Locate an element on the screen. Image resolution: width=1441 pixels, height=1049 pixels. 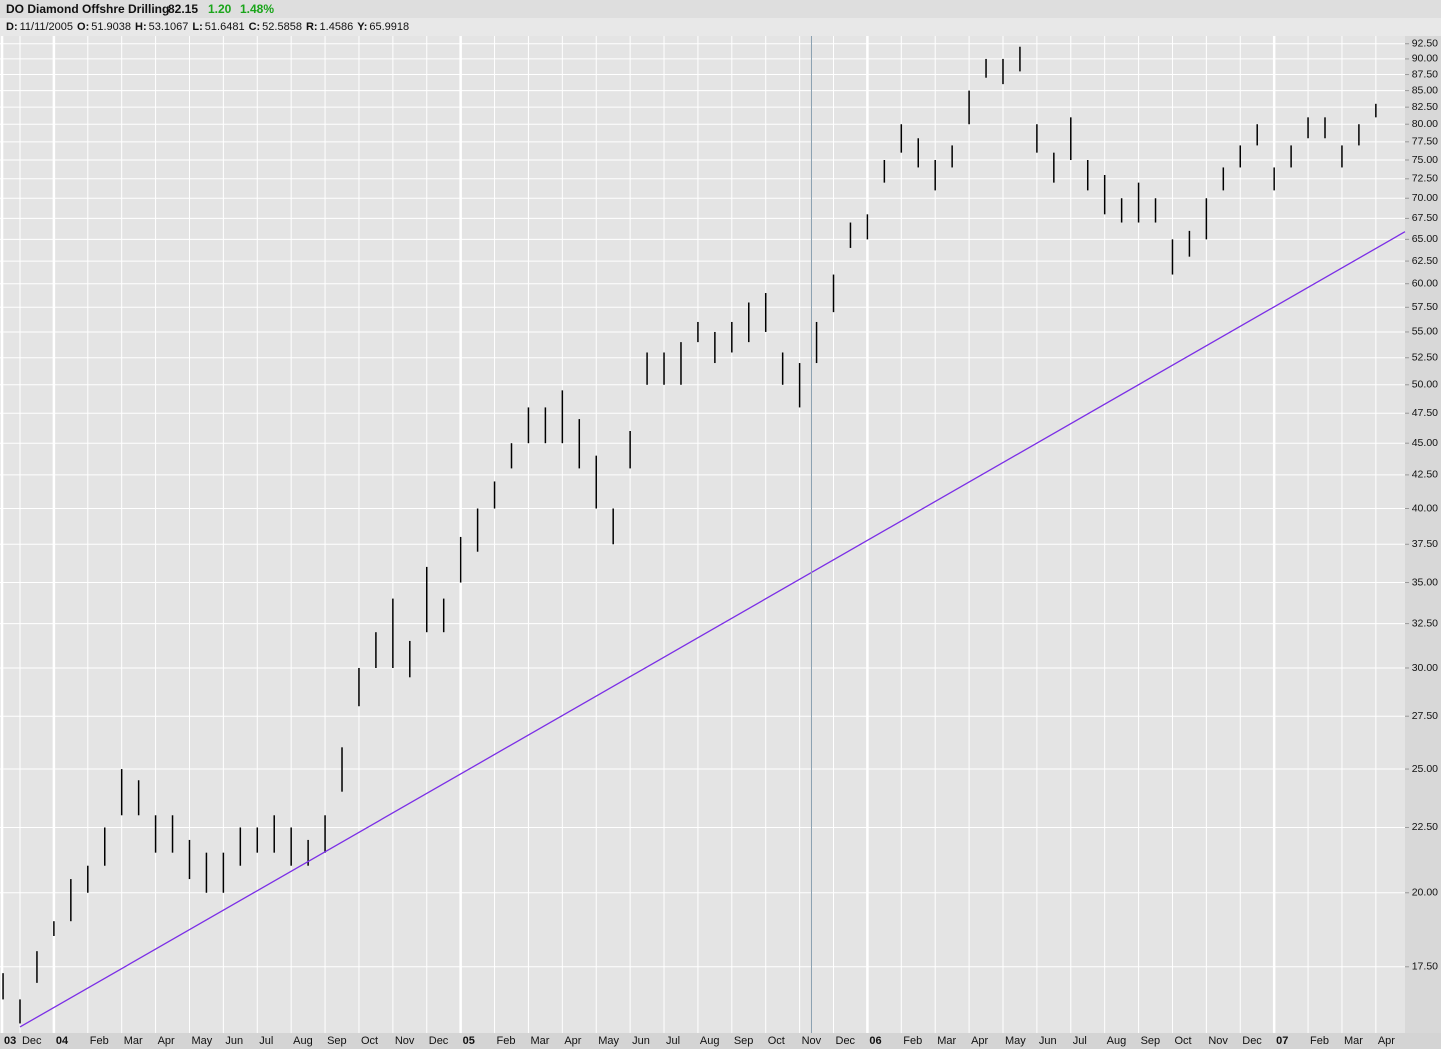
y-tick-label: 47.50 is located at coordinates (1425, 413).